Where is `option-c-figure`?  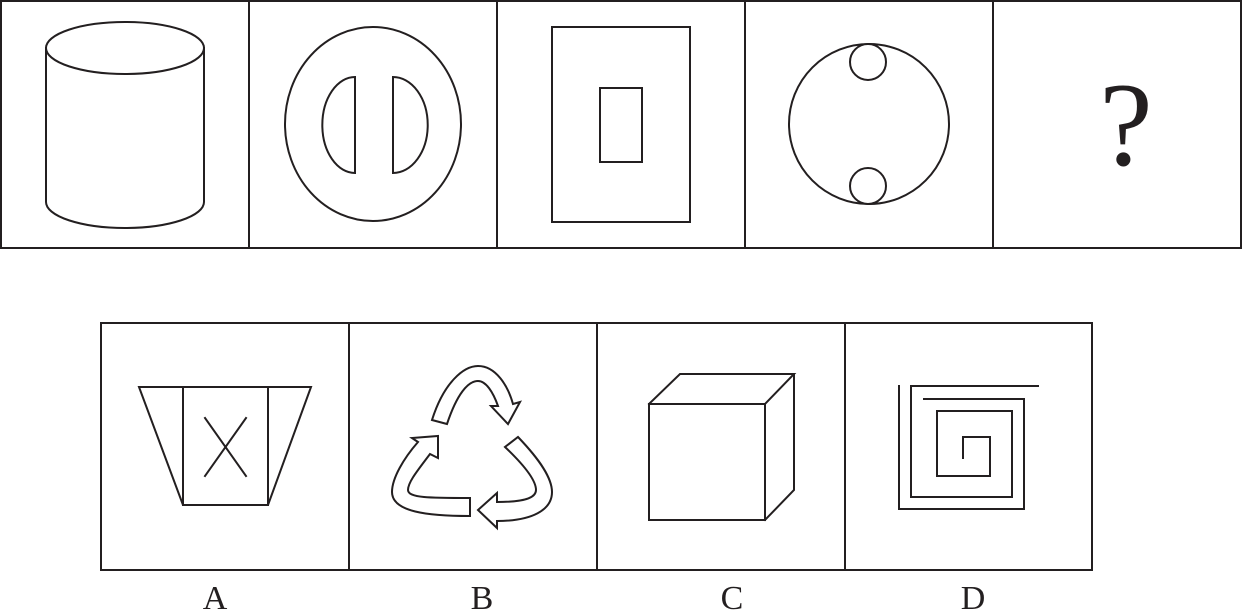 option-c-figure is located at coordinates (722, 447).